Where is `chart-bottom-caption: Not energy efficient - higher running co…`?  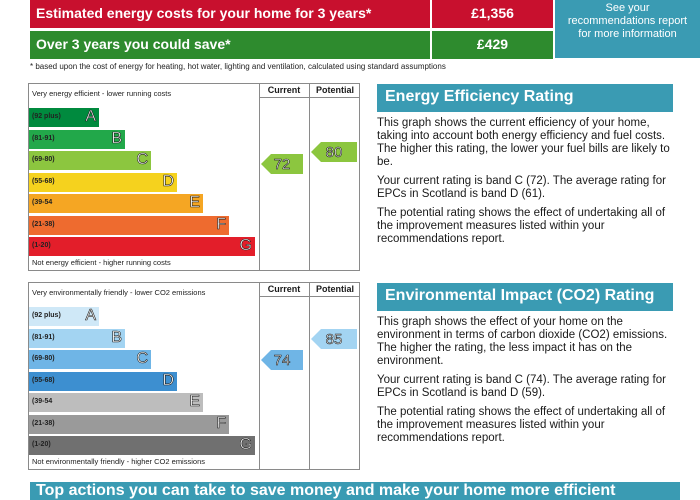
chart-bottom-caption: Not energy efficient - higher running co… is located at coordinates (101, 262).